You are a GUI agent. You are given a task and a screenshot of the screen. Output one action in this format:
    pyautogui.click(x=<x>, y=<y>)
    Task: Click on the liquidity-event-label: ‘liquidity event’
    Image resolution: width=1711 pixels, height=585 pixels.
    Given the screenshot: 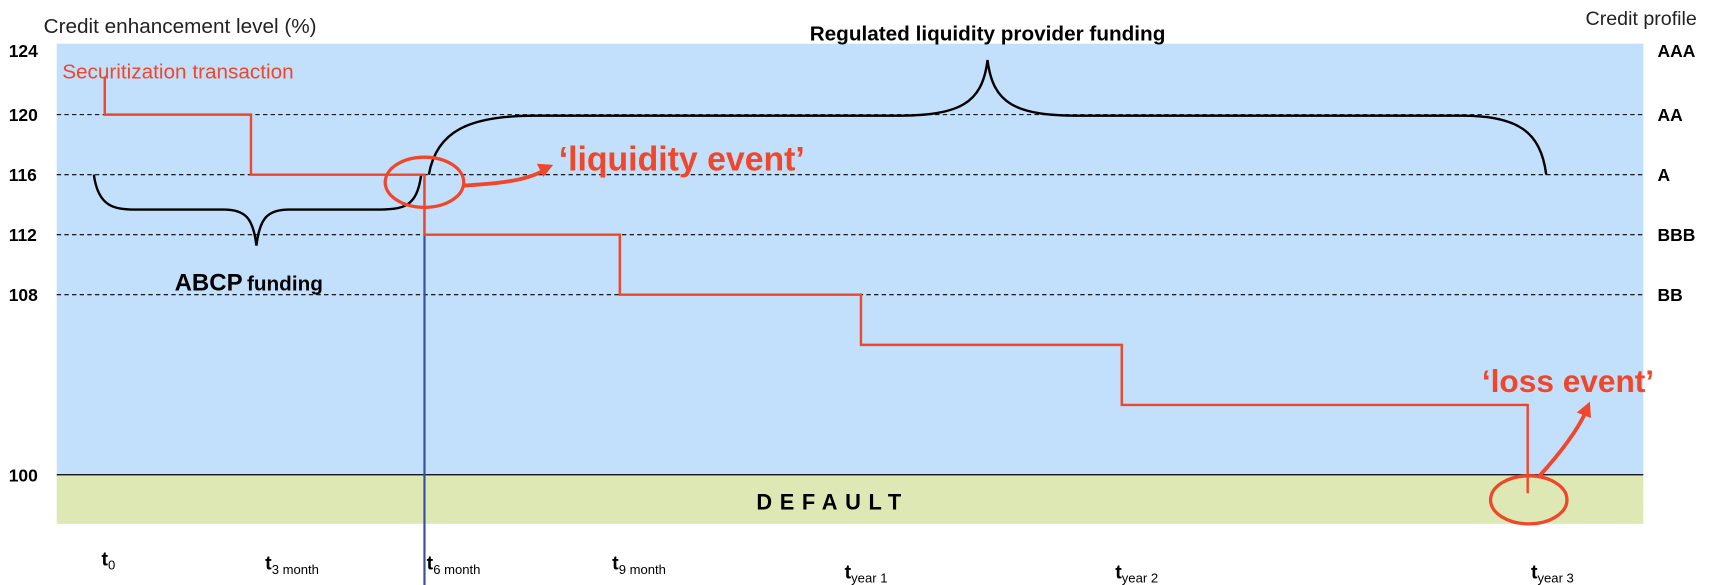 What is the action you would take?
    pyautogui.click(x=682, y=159)
    